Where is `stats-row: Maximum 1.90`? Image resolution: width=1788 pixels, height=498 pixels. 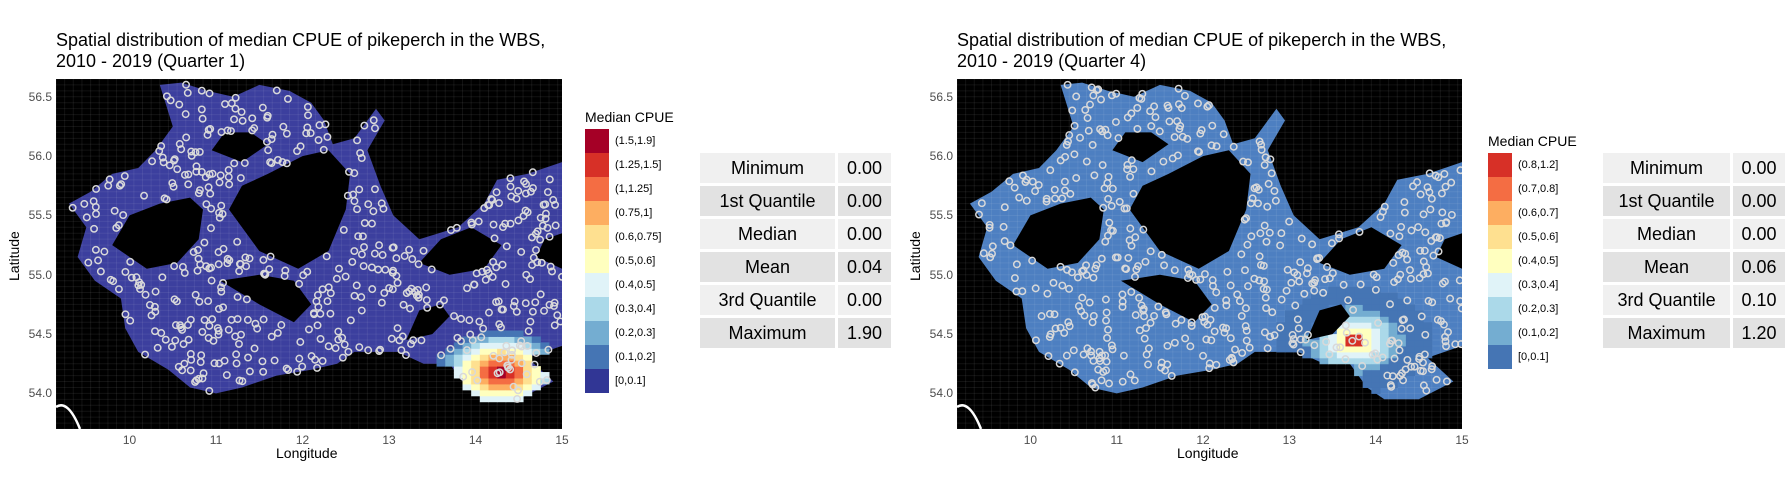
stats-row: Maximum 1.90 is located at coordinates (795, 333).